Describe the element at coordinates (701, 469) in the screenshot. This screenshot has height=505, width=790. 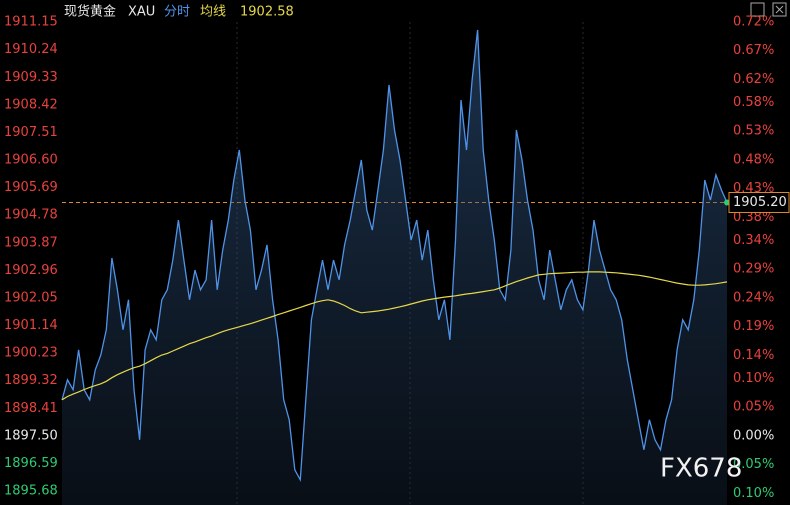
I see `watermark: FX678` at that location.